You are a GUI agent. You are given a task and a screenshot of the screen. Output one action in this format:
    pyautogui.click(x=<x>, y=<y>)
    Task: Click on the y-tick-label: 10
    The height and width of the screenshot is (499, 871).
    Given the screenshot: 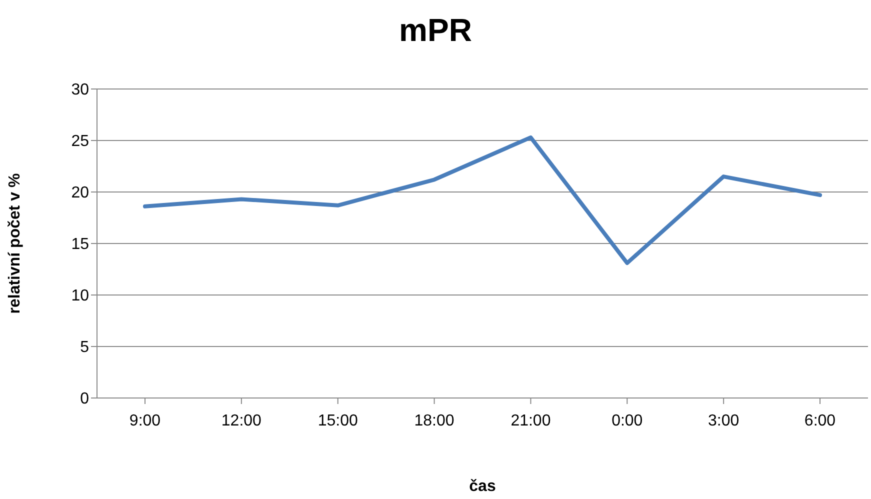 What is the action you would take?
    pyautogui.click(x=80, y=296)
    